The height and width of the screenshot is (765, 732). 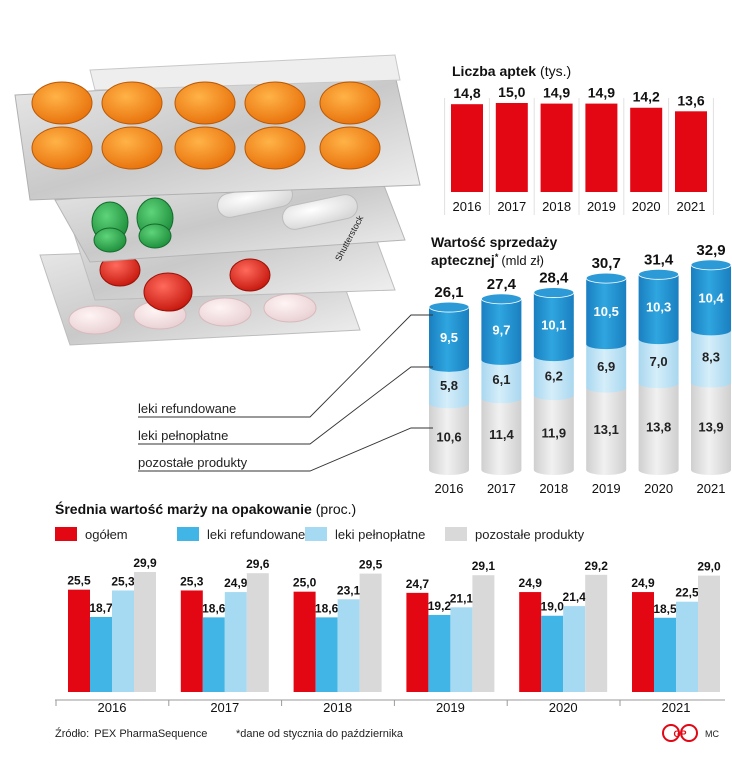 What do you see at coordinates (531, 583) in the screenshot?
I see `margin-value-total: 24,9` at bounding box center [531, 583].